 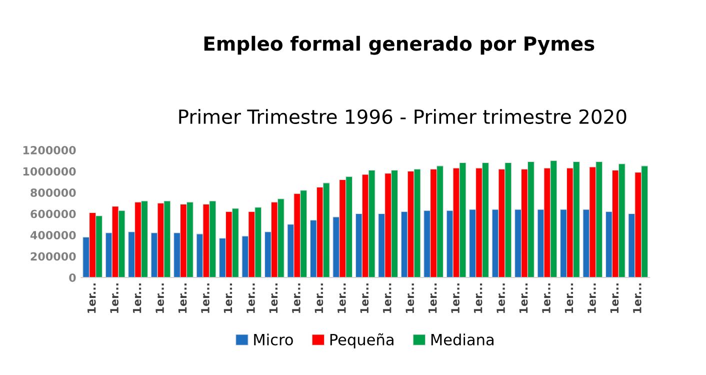 I want to click on chart-title: Empleo formal generado por Pymes, so click(x=399, y=45).